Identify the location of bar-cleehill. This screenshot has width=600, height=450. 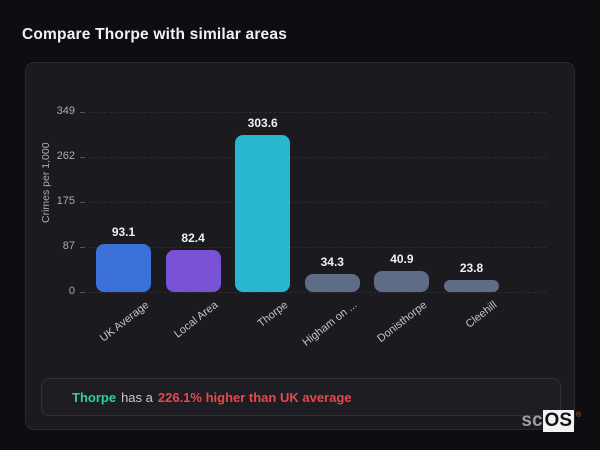
(471, 285).